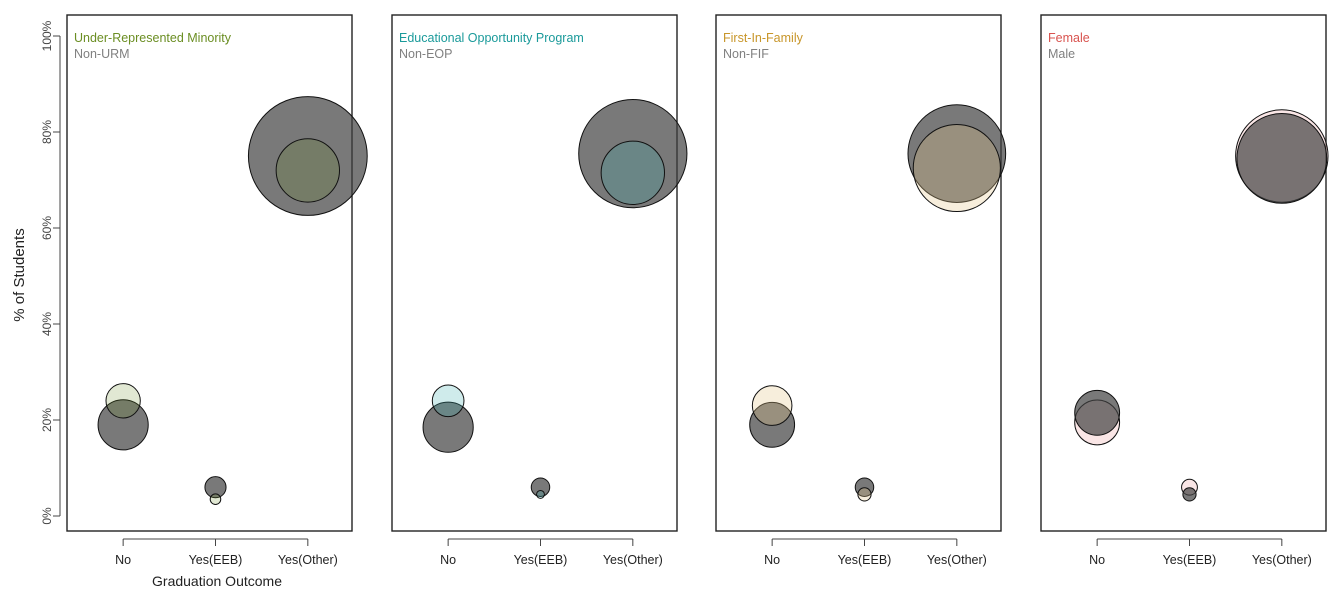 This screenshot has height=592, width=1341. Describe the element at coordinates (1061, 54) in the screenshot. I see `legend-entry: Male` at that location.